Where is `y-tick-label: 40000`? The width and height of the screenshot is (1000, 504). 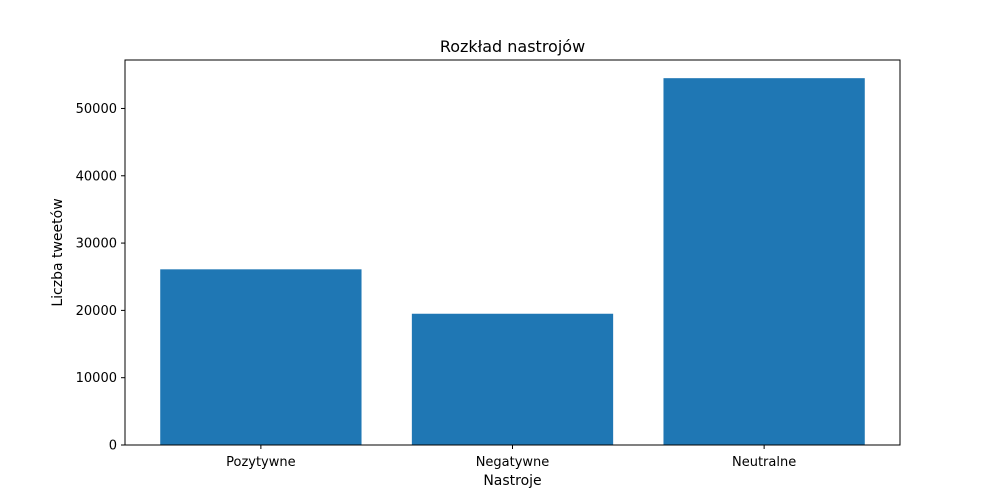 y-tick-label: 40000 is located at coordinates (96, 176).